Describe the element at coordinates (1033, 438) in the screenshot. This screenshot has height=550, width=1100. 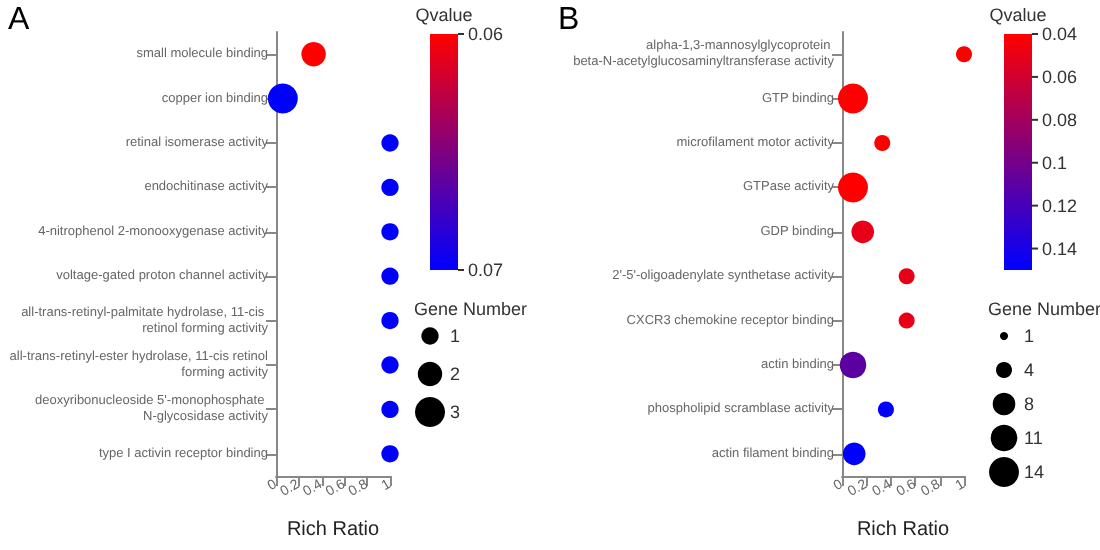
I see `legend-label: 11` at that location.